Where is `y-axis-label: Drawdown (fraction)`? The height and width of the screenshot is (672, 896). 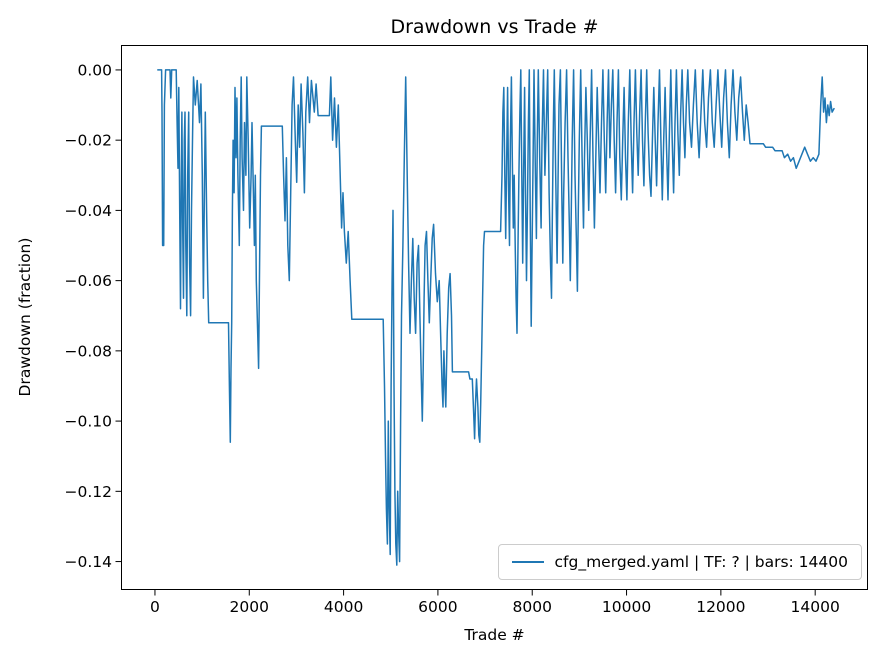 y-axis-label: Drawdown (fraction) is located at coordinates (25, 317).